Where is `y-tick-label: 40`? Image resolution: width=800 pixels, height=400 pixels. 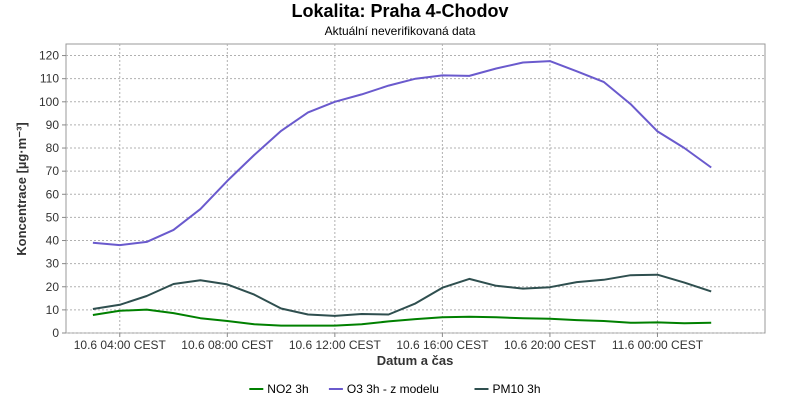
y-tick-label: 40 is located at coordinates (53, 241).